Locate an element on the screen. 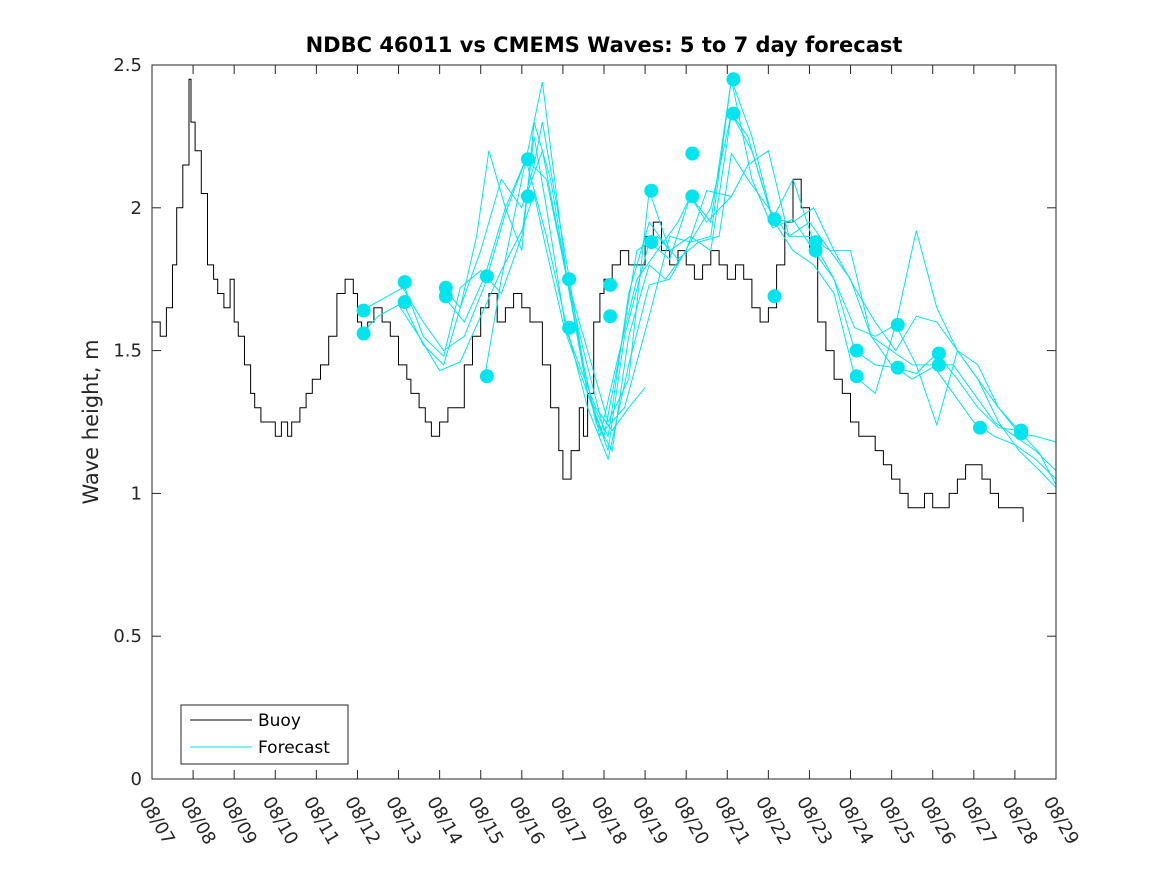  legend-box is located at coordinates (264, 734).